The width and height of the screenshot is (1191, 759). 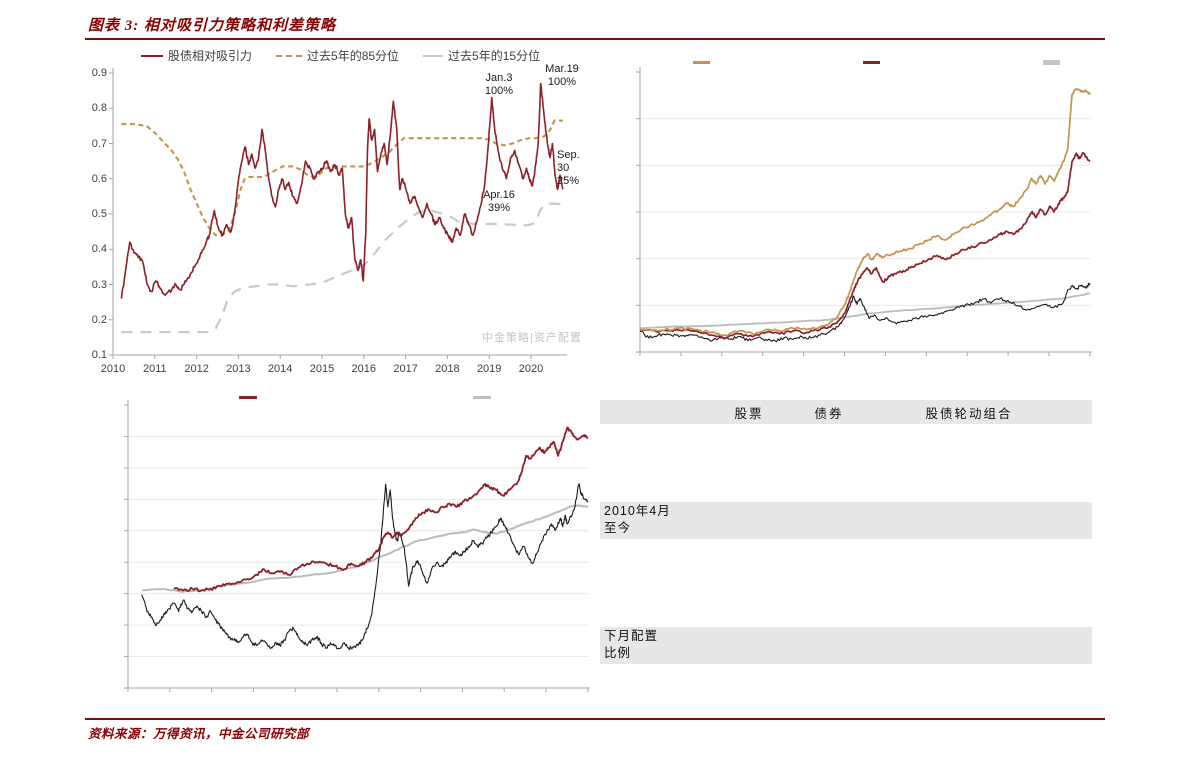 I want to click on axis-tick-label: 2017, so click(x=405, y=369).